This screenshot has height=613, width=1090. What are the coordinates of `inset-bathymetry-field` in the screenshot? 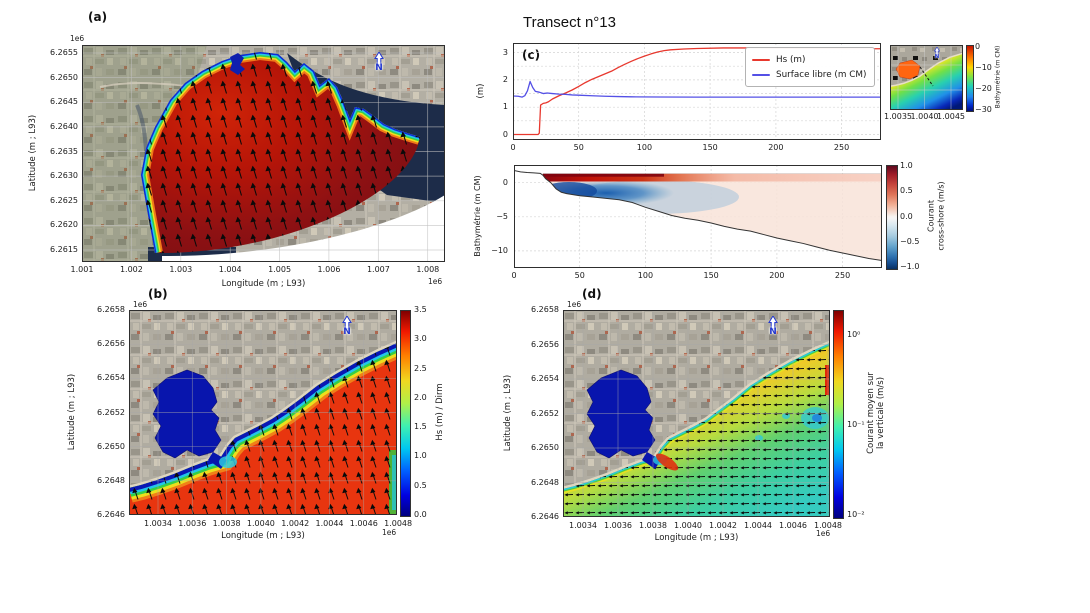 It's located at (926, 82).